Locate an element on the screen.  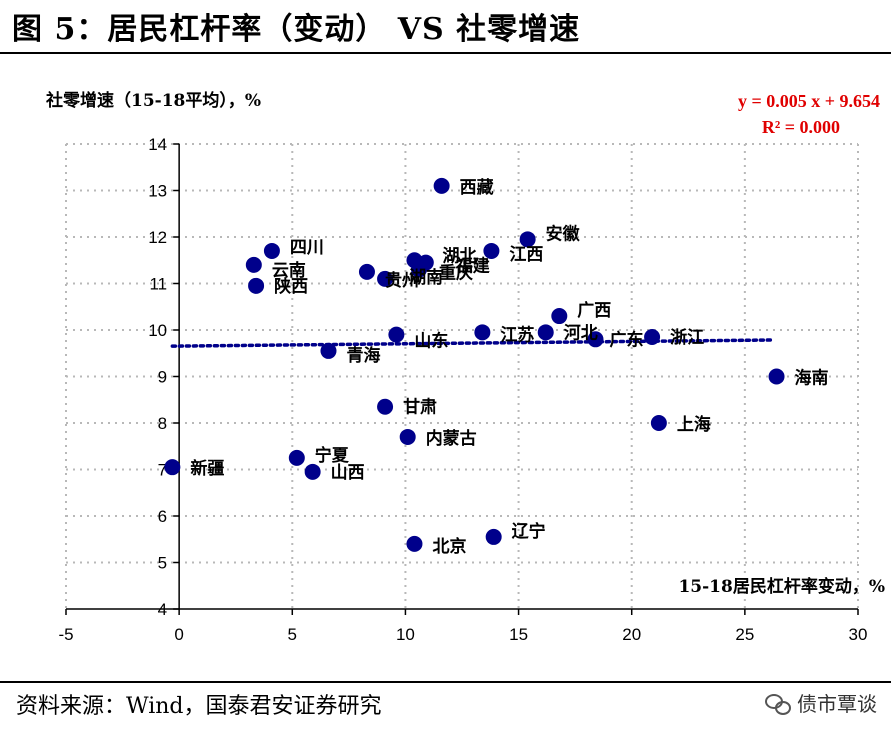
point-label: 福建 is located at coordinates (472, 266).